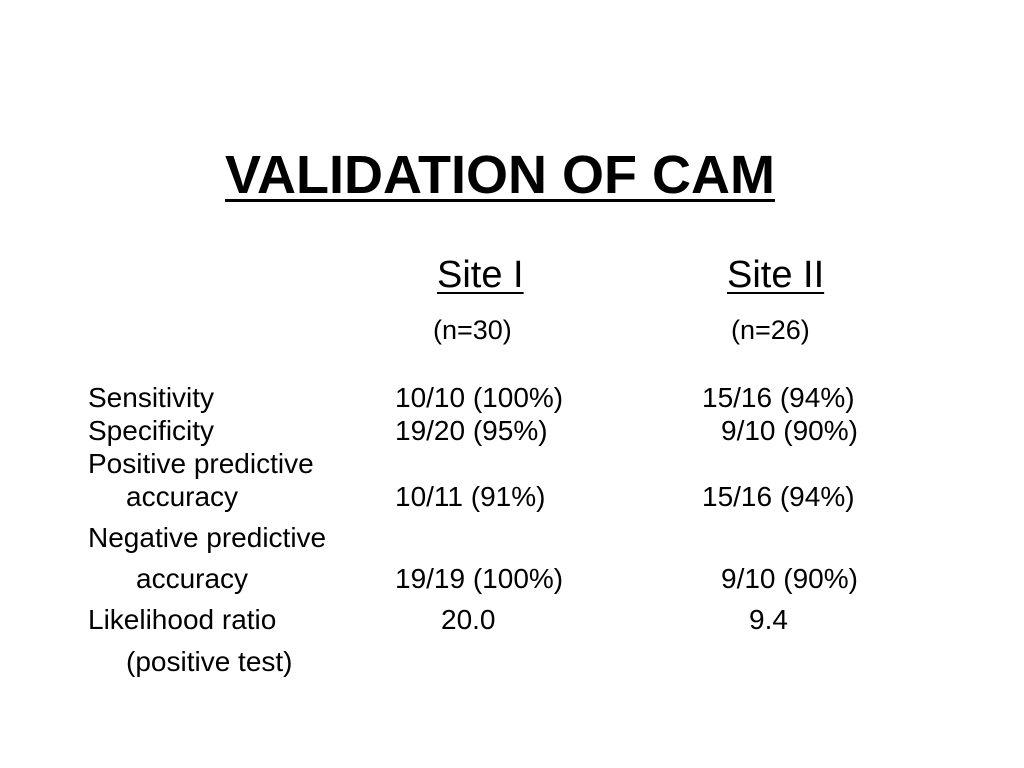  What do you see at coordinates (151, 397) in the screenshot?
I see `row-label-sensitivity: Sensitivity` at bounding box center [151, 397].